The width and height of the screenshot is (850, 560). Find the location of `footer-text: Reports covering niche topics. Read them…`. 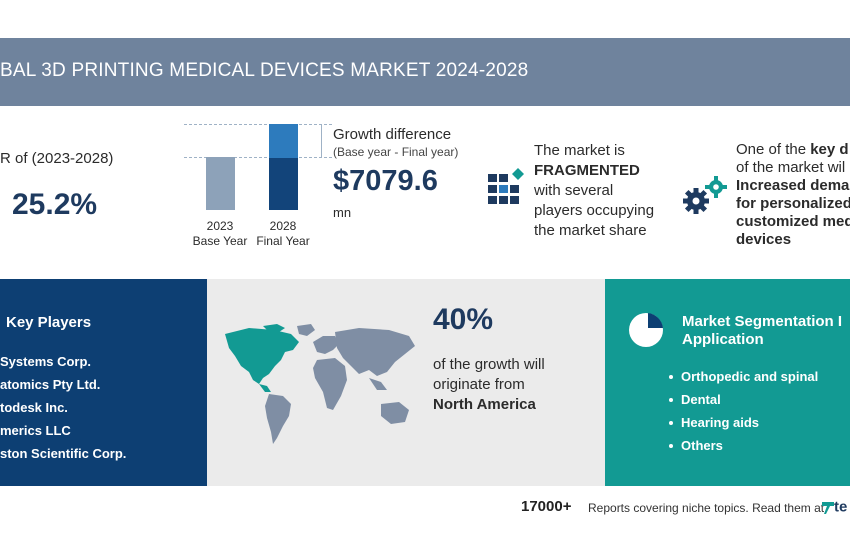

footer-text: Reports covering niche topics. Read them… is located at coordinates (706, 508).